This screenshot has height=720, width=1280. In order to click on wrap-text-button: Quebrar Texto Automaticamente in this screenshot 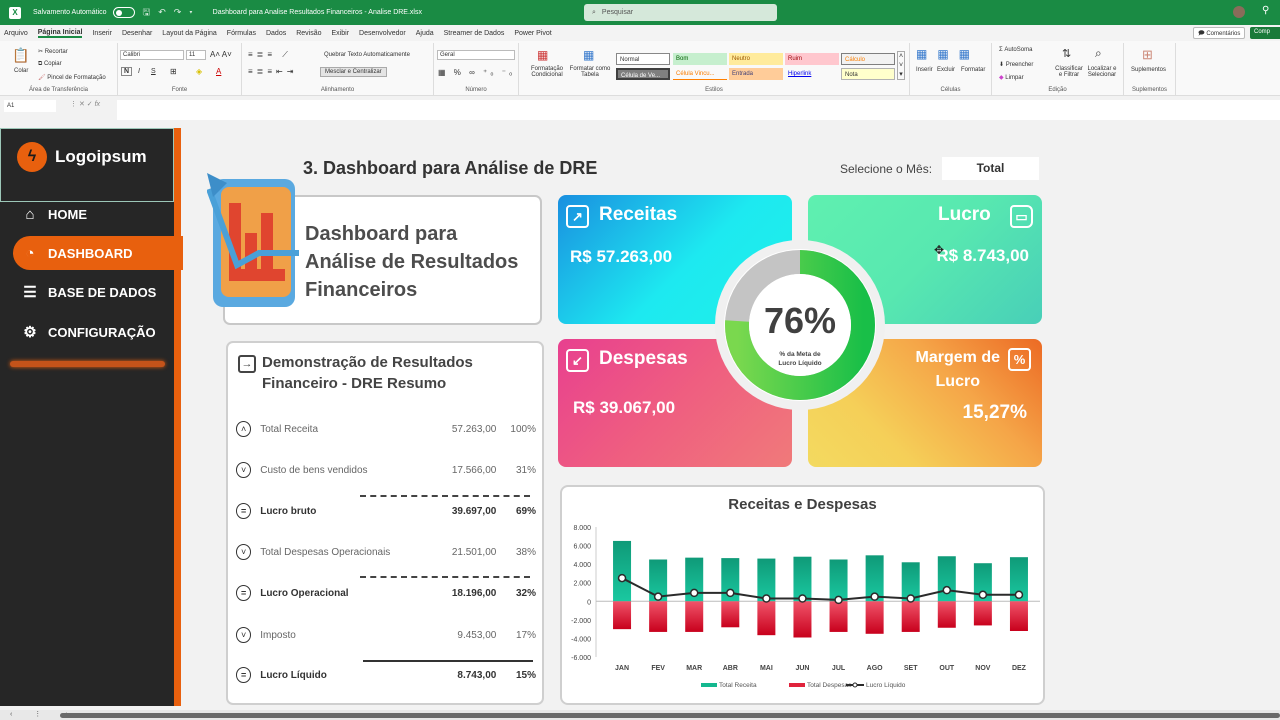, I will do `click(367, 55)`.